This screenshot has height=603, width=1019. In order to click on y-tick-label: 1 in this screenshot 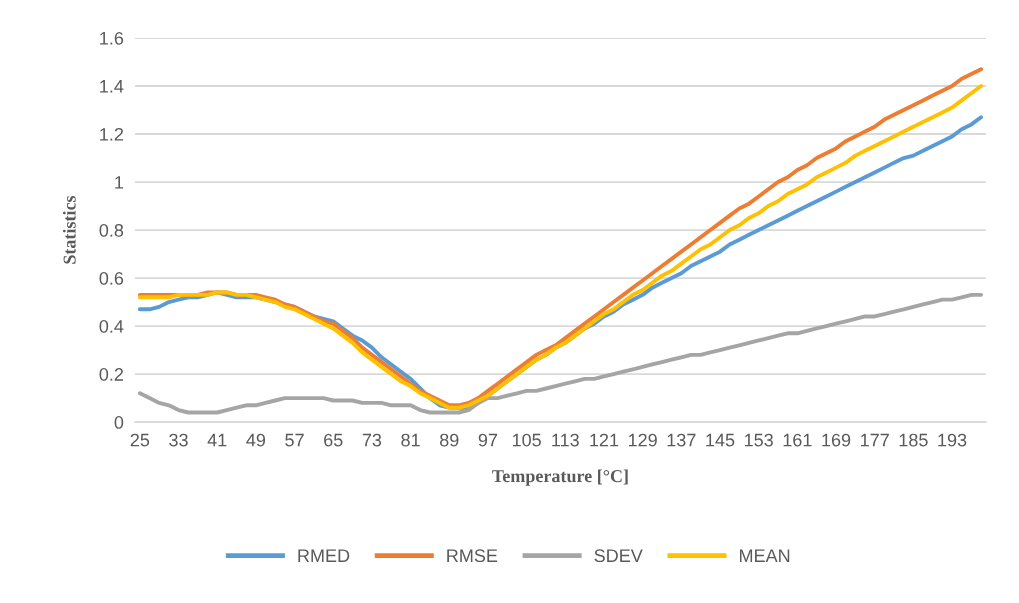, I will do `click(119, 182)`.